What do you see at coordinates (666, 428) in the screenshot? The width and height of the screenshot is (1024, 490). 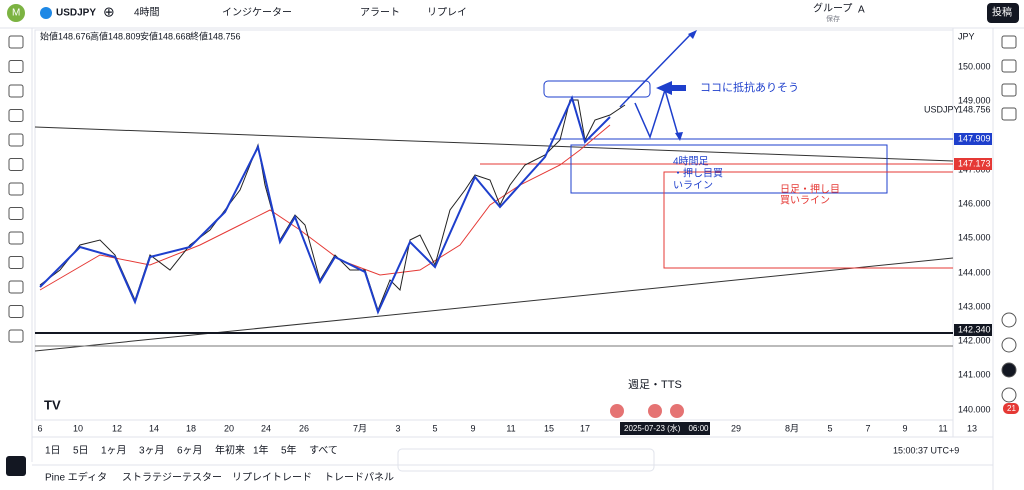 I see `crosshair-label: 2025-07-23 (水) 06:00` at bounding box center [666, 428].